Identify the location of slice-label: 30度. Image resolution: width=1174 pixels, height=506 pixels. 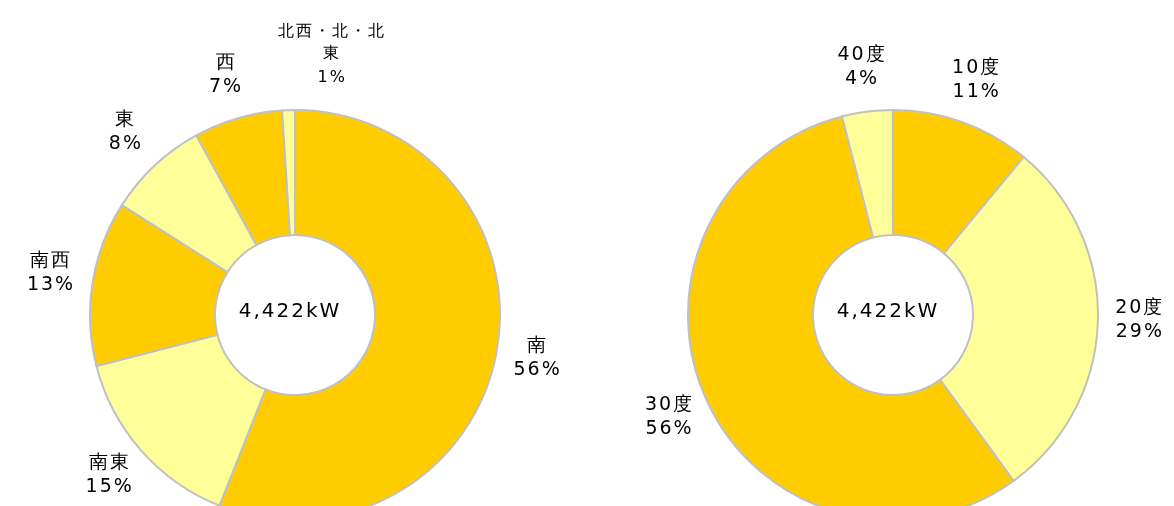
(669, 403).